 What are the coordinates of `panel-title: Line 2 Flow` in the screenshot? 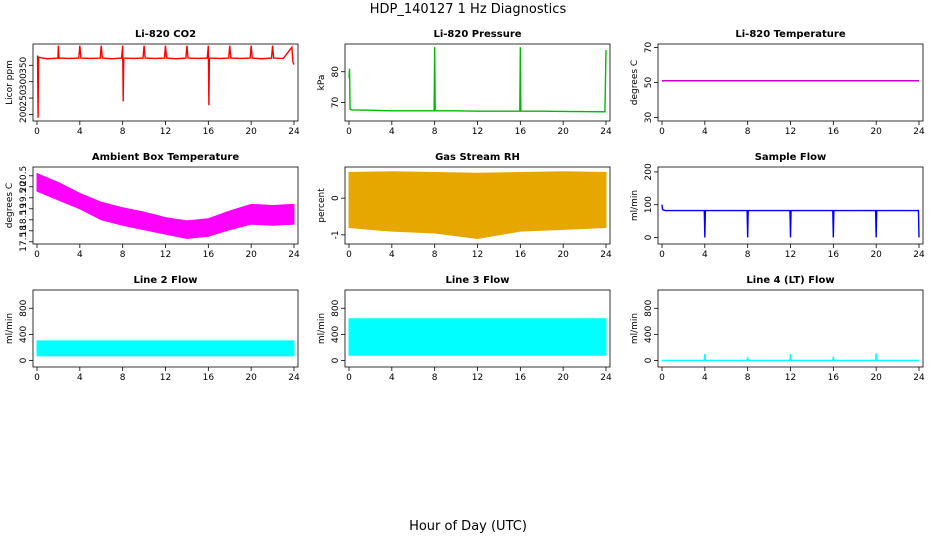 It's located at (166, 280).